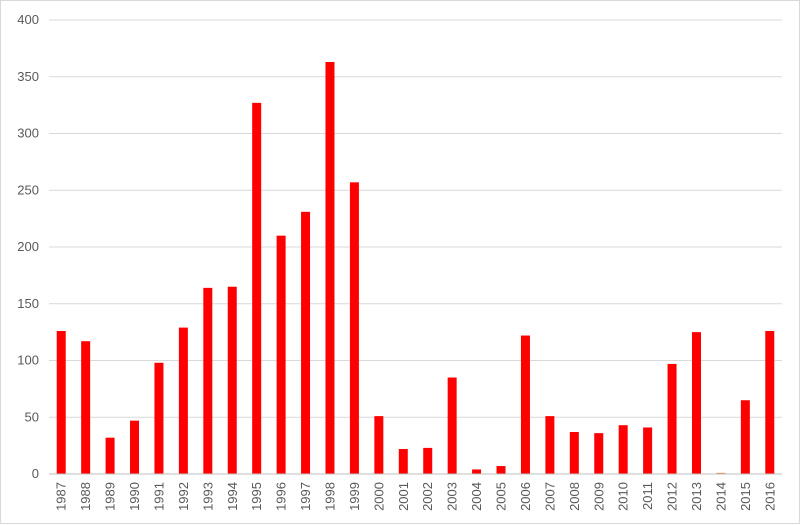 This screenshot has height=525, width=800. What do you see at coordinates (501, 496) in the screenshot?
I see `x-tick-label: 2005` at bounding box center [501, 496].